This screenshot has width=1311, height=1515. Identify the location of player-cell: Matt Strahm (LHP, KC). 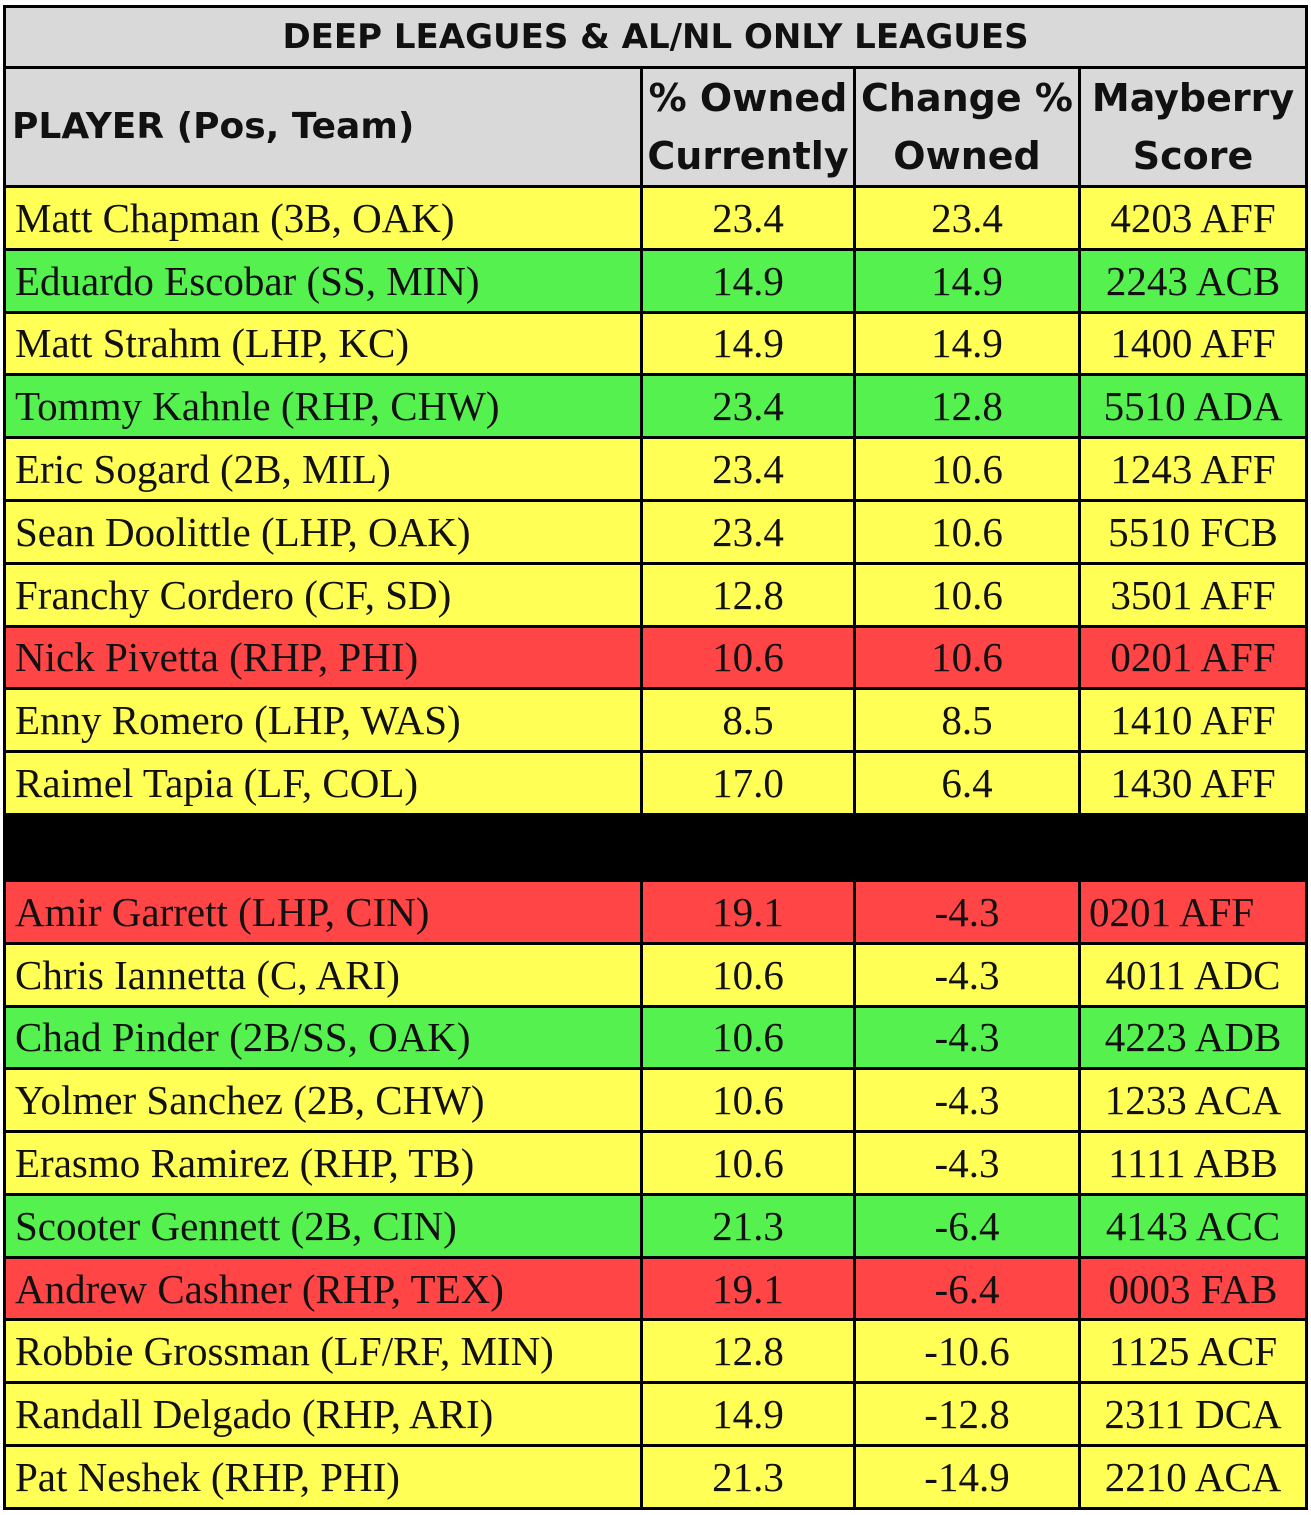
(323, 343).